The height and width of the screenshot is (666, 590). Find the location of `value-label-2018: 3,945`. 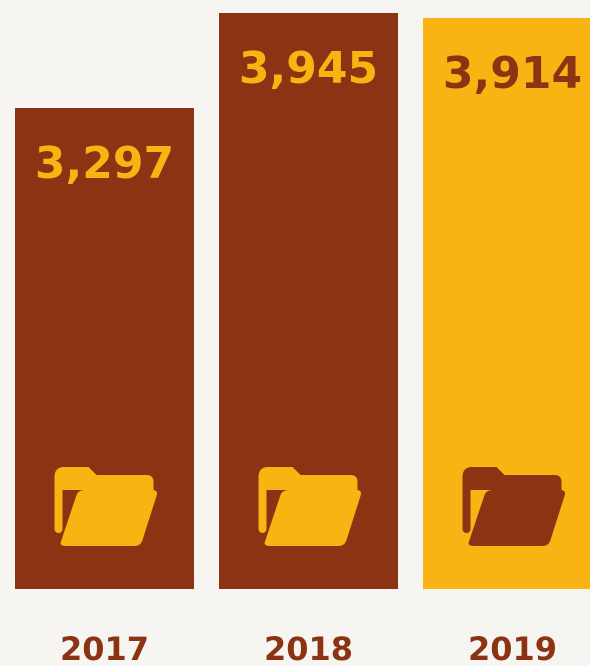

value-label-2018: 3,945 is located at coordinates (308, 68).